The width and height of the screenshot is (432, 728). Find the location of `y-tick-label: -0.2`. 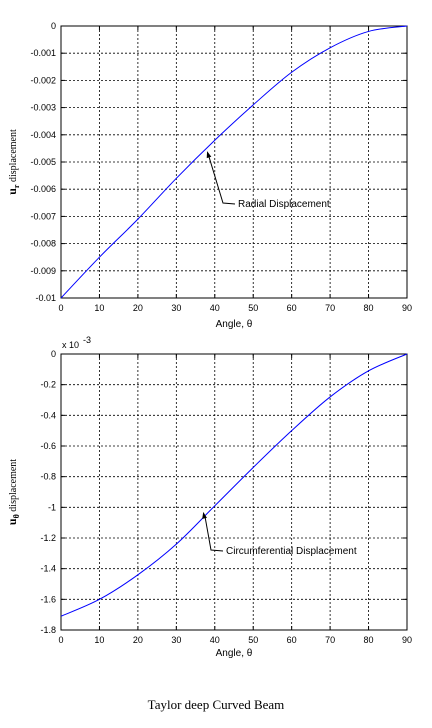

y-tick-label: -0.2 is located at coordinates (48, 385).